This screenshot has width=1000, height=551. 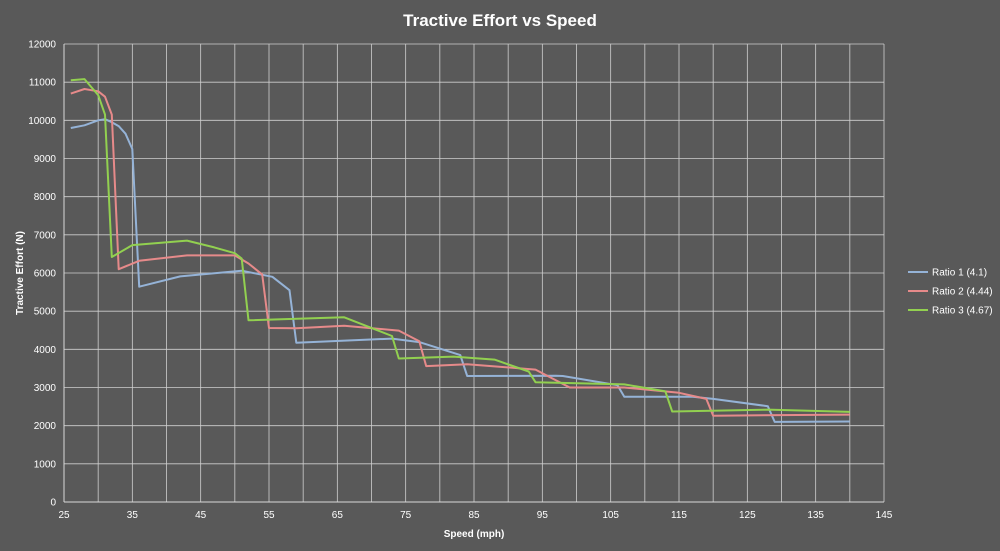 What do you see at coordinates (45, 350) in the screenshot?
I see `y-tick-label: 4000` at bounding box center [45, 350].